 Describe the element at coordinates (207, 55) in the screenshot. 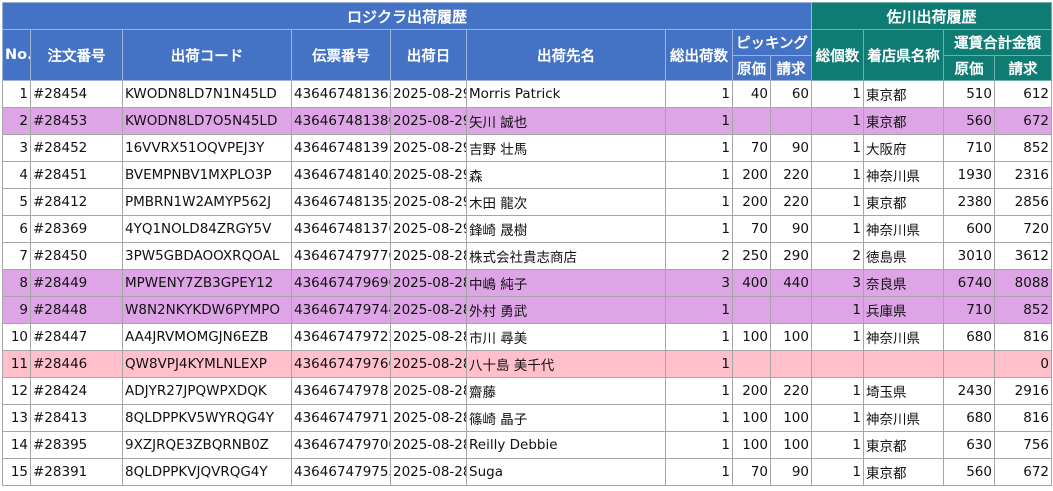

I see `col-header-ship-code: 出荷コード` at that location.